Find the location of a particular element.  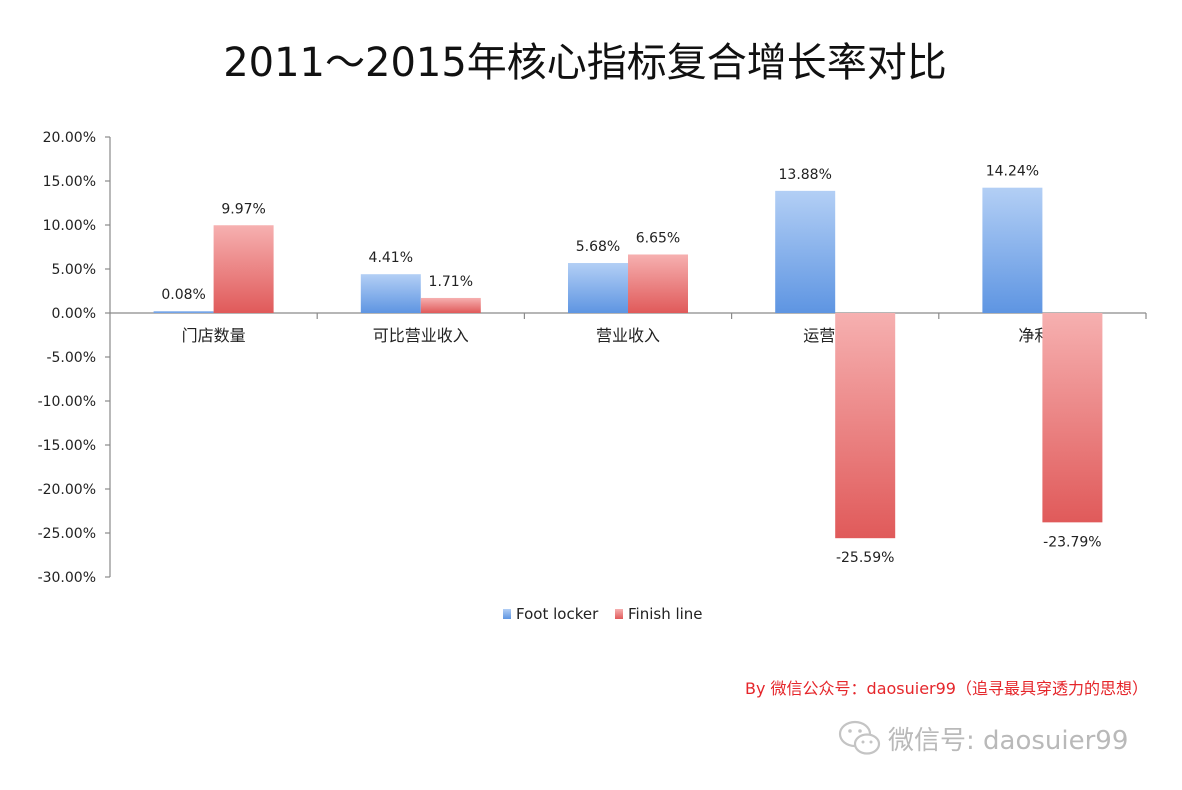

y-tick-label: 10.00% is located at coordinates (69, 226).